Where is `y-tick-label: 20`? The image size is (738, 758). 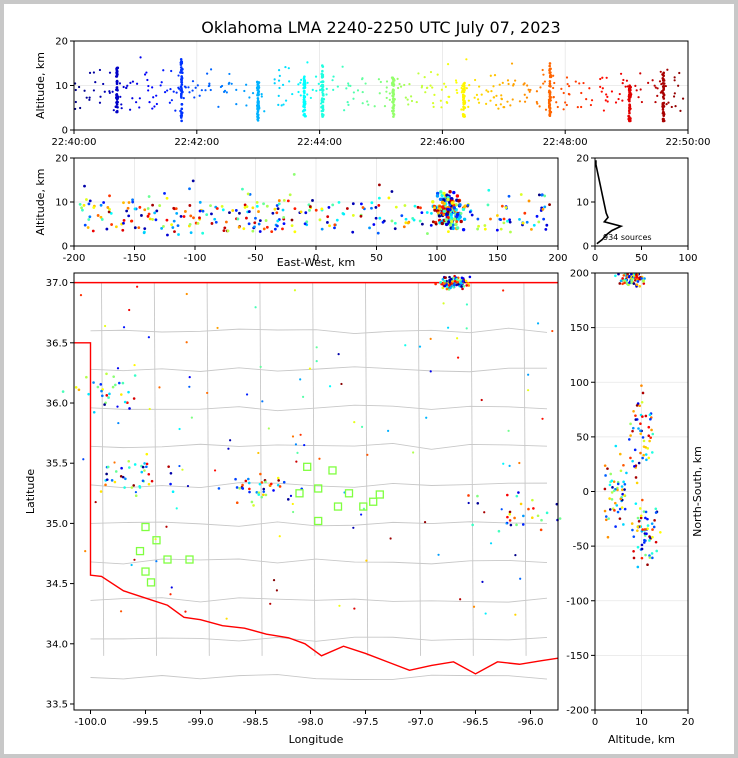 y-tick-label: 20 is located at coordinates (61, 42).